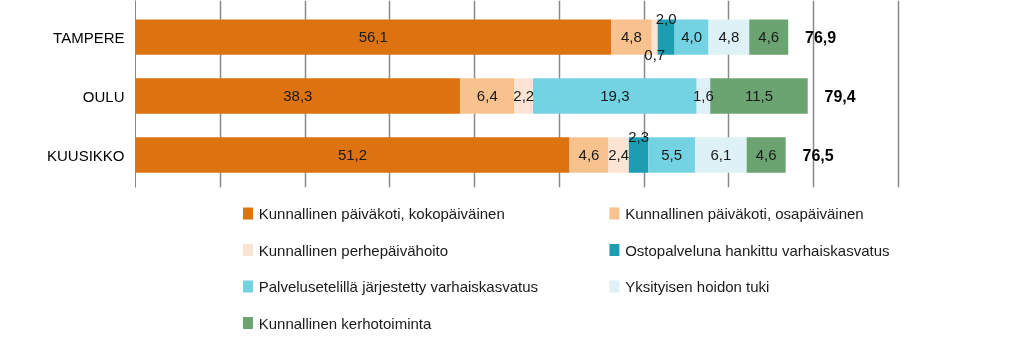 The image size is (1024, 343). What do you see at coordinates (103, 96) in the screenshot?
I see `y-tick-label: OULU` at bounding box center [103, 96].